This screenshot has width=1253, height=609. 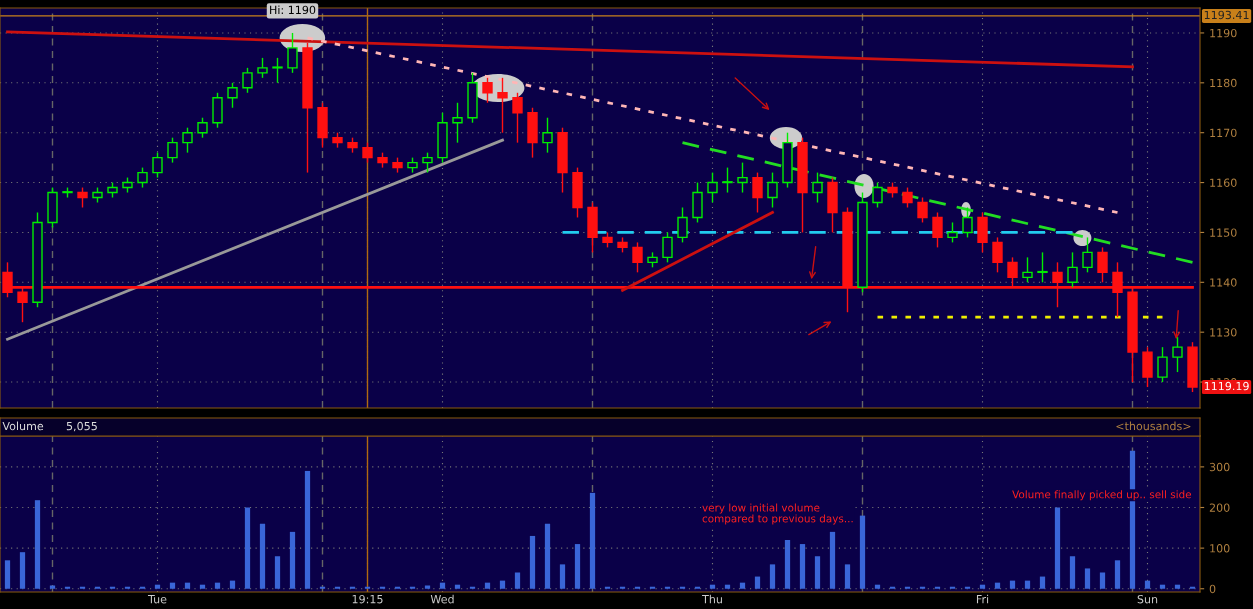 What do you see at coordinates (1226, 15) in the screenshot?
I see `ref-line-label: 1193.41` at bounding box center [1226, 15].